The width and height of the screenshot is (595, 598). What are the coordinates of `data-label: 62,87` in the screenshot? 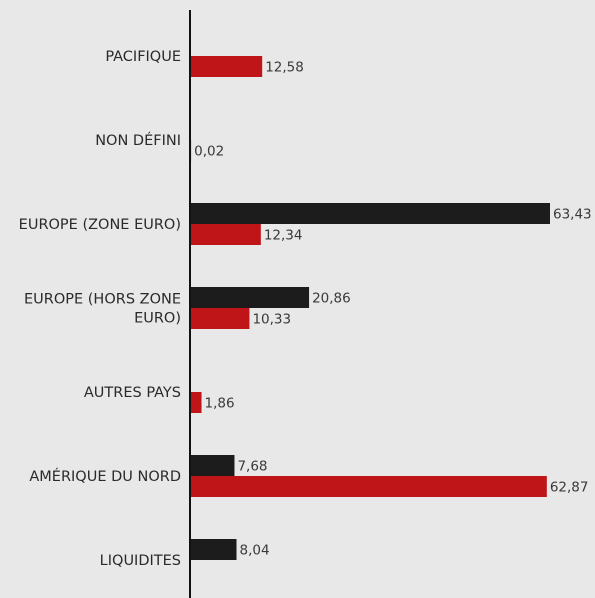 It's located at (569, 488).